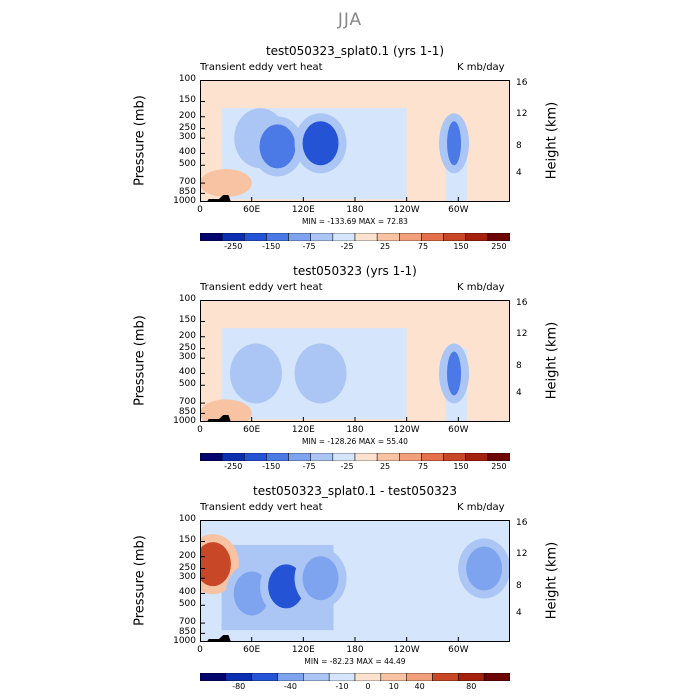 The image size is (700, 700). Describe the element at coordinates (355, 271) in the screenshot. I see `panel-title: test050323 (yrs 1-1)` at that location.